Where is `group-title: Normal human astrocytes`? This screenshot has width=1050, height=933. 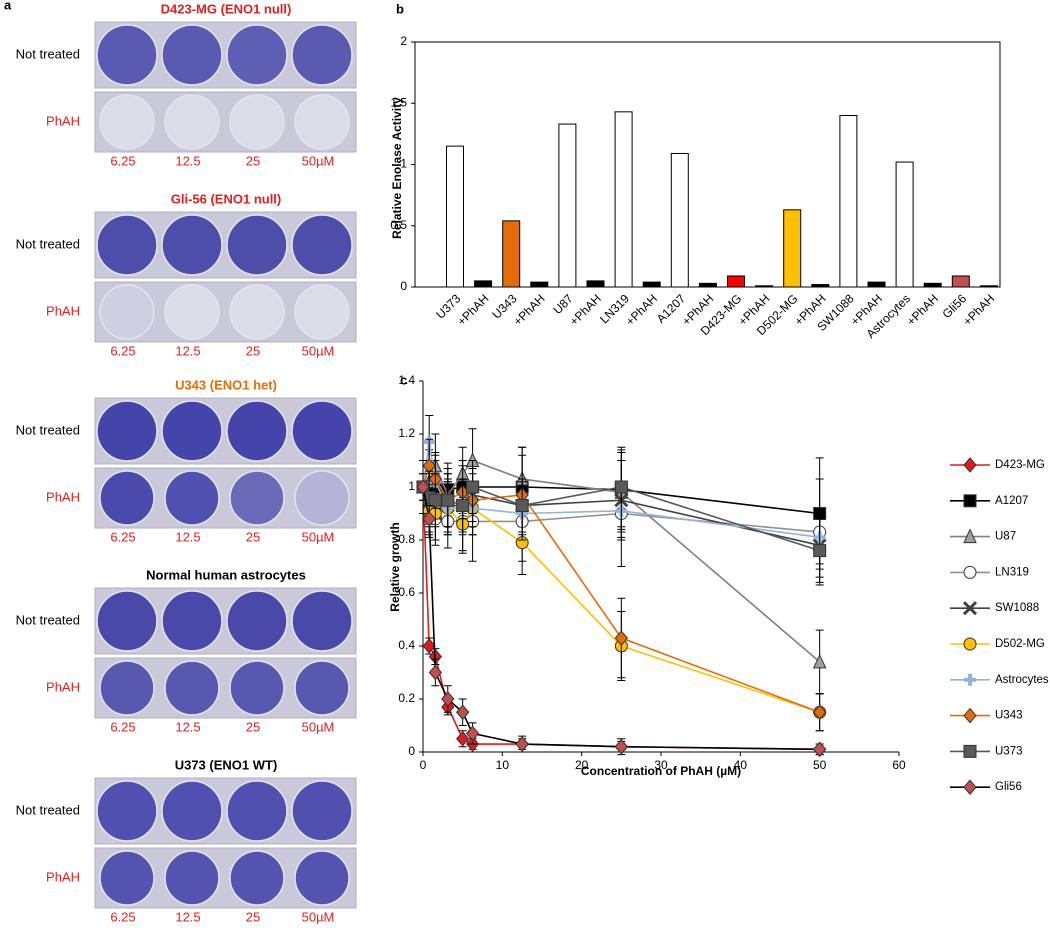 group-title: Normal human astrocytes is located at coordinates (226, 574).